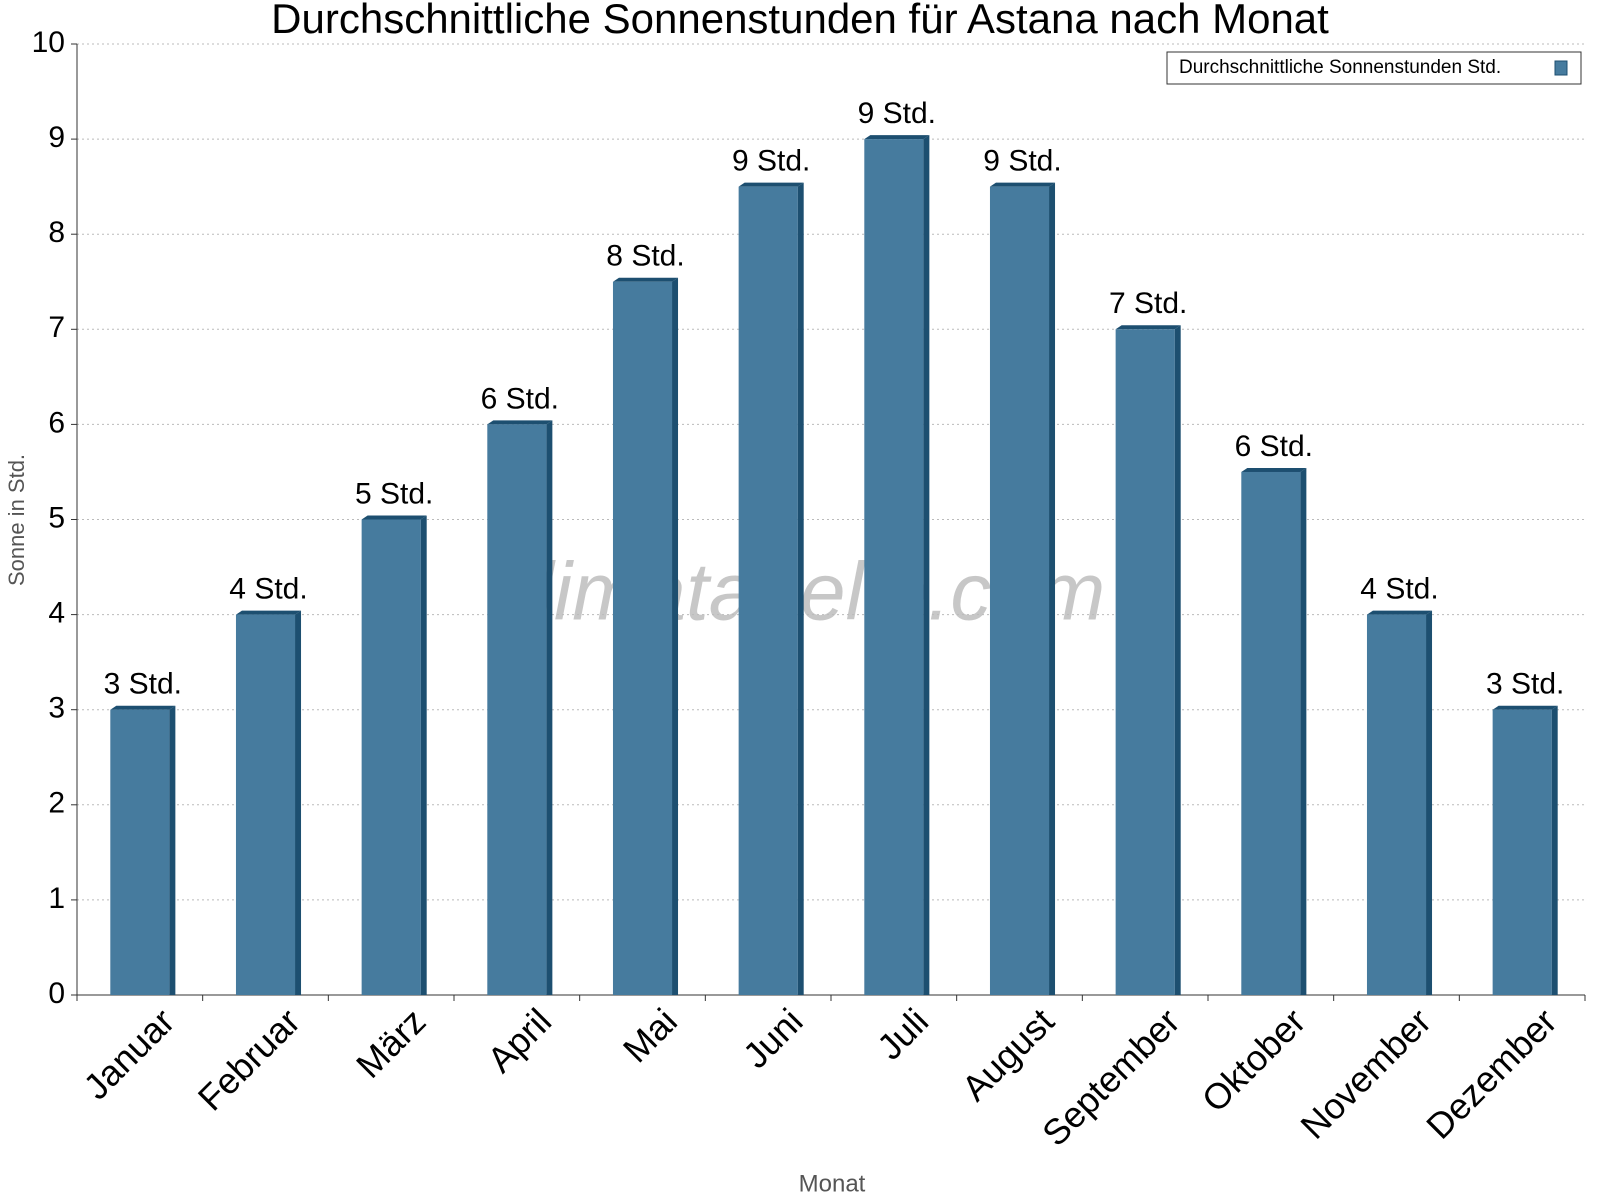  Describe the element at coordinates (1254, 1060) in the screenshot. I see `x-tick-label: Oktober` at that location.